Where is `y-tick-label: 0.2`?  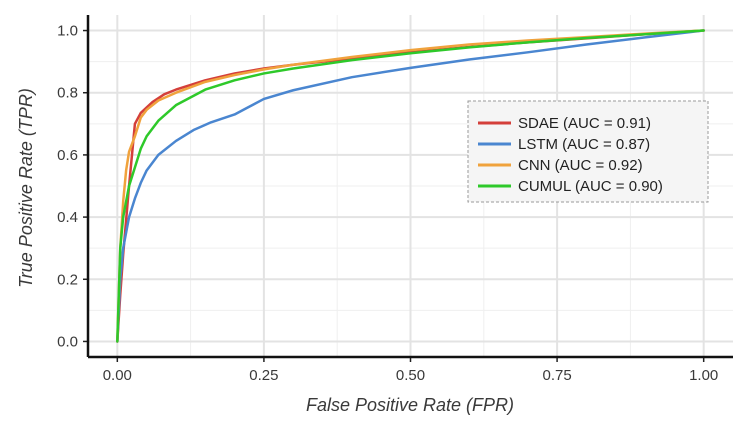
y-tick-label: 0.2 is located at coordinates (67, 279).